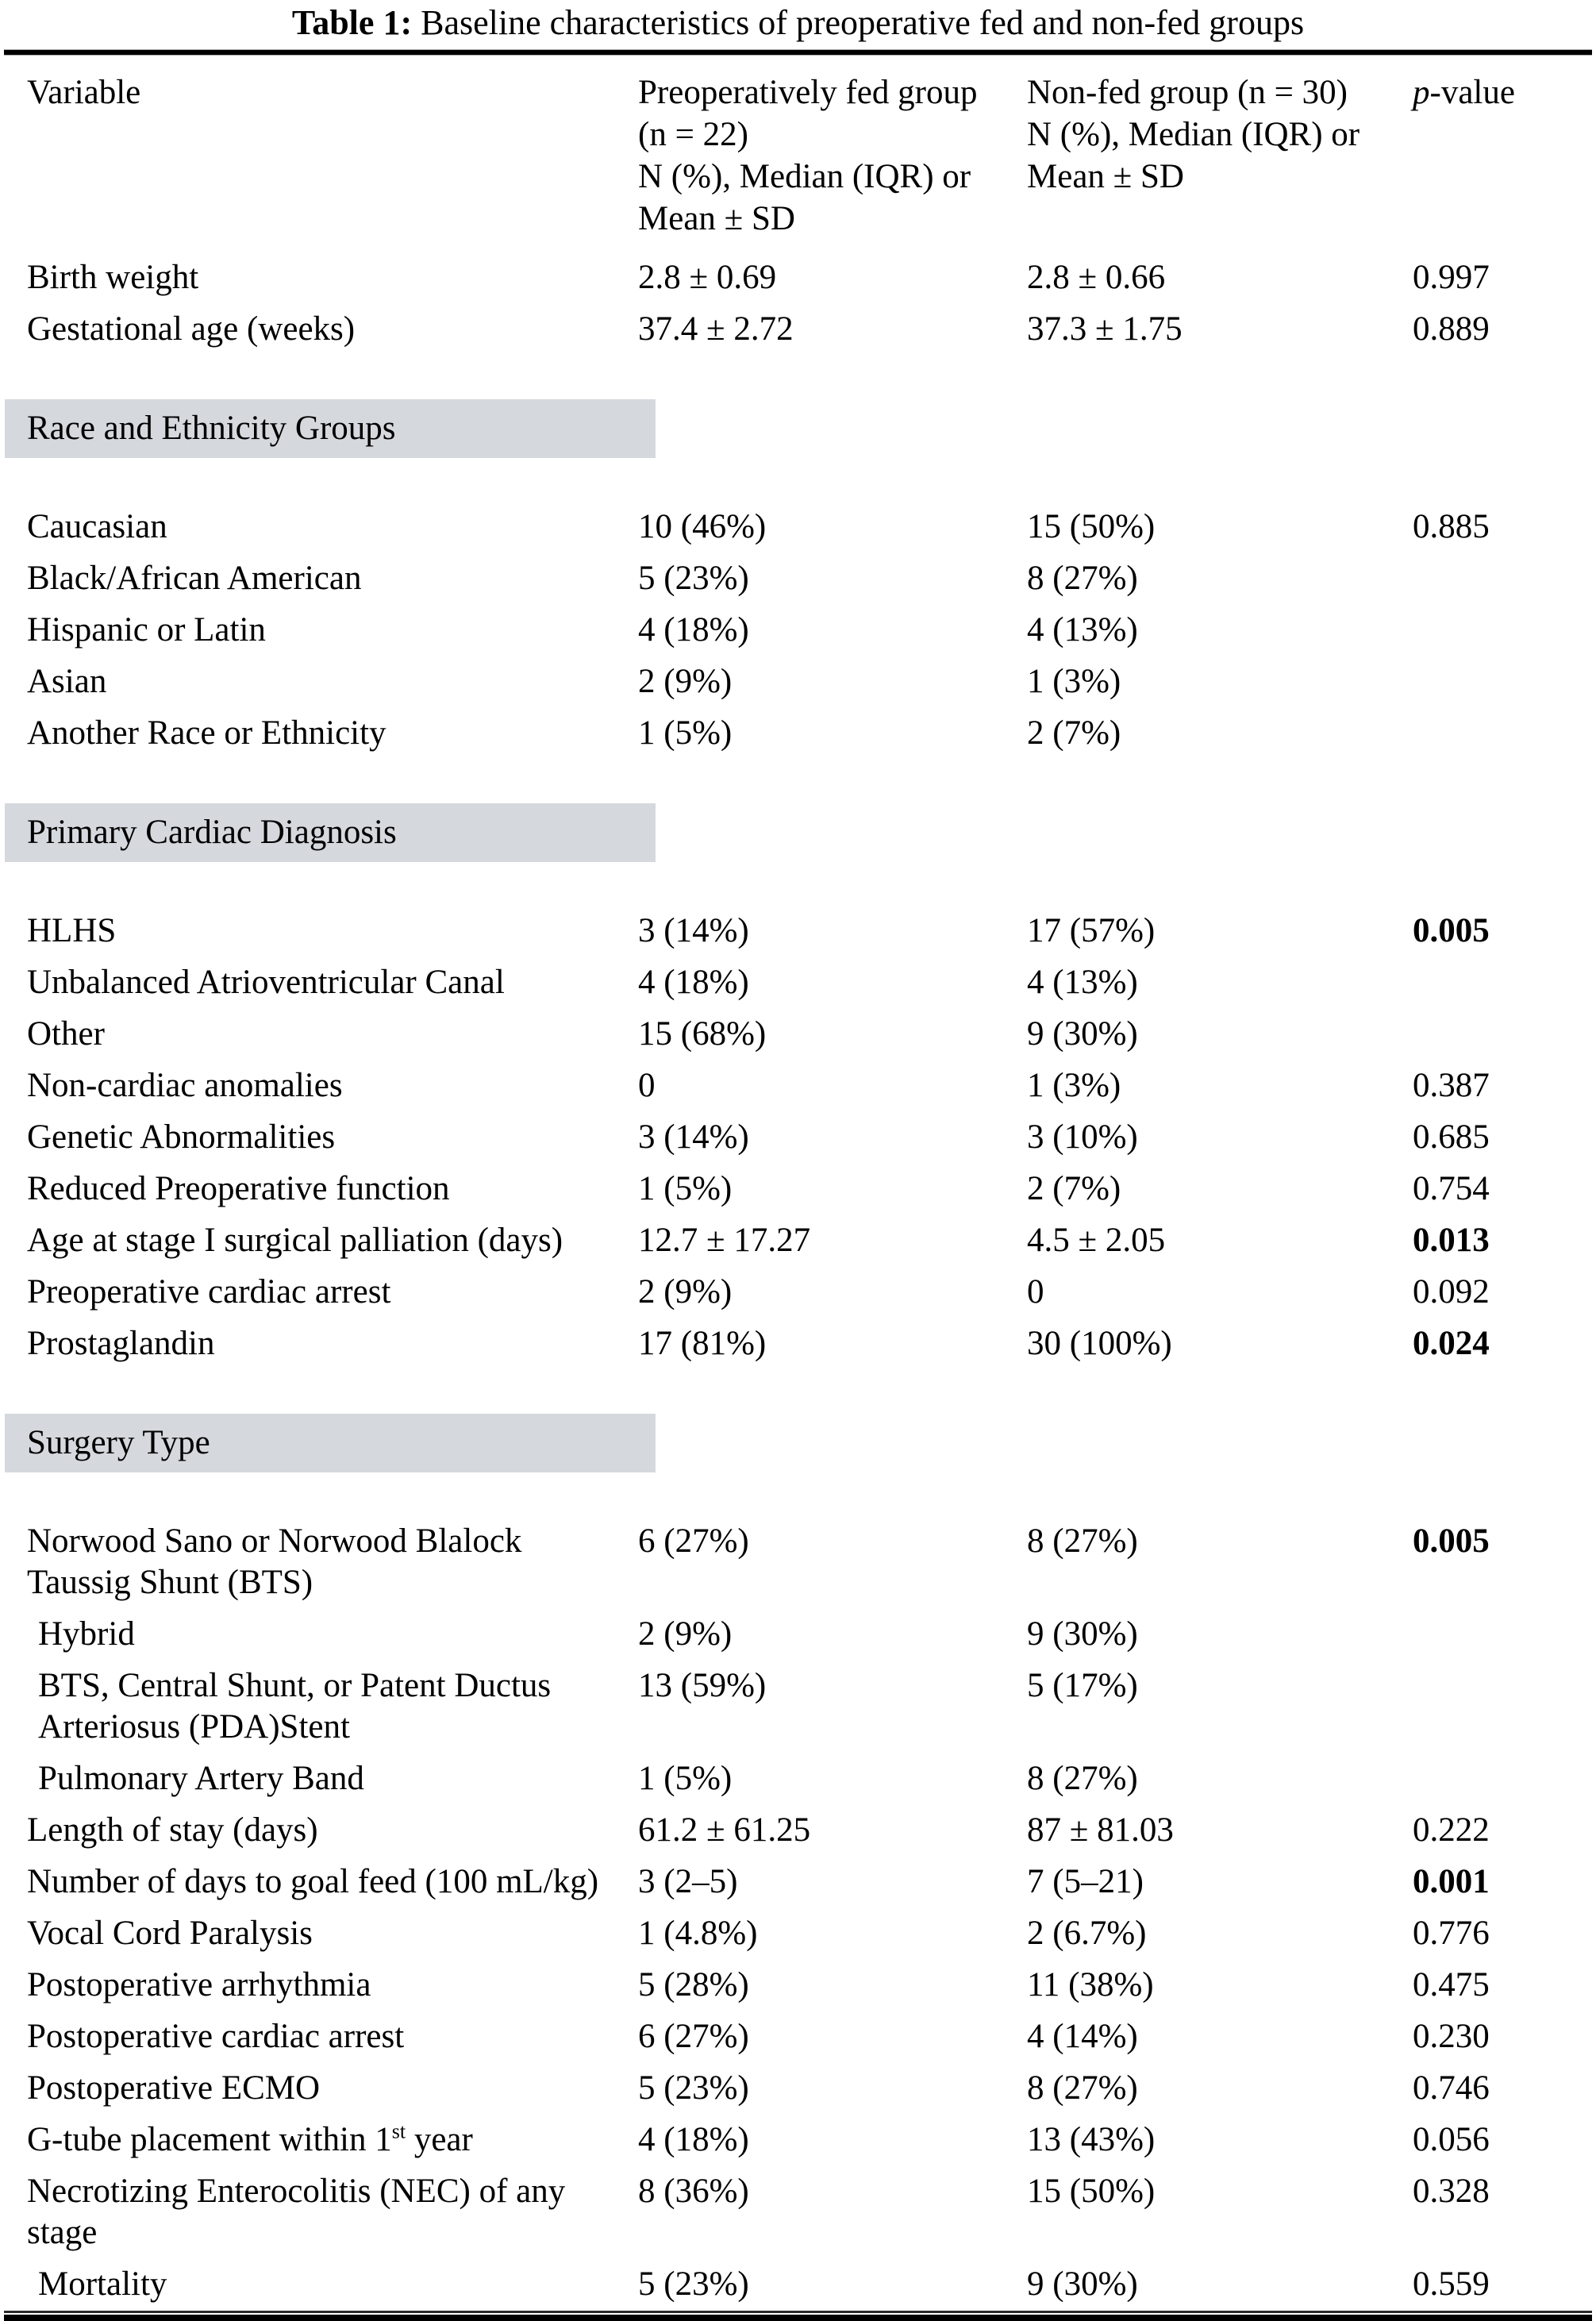 Image resolution: width=1596 pixels, height=2321 pixels. What do you see at coordinates (1451, 1343) in the screenshot?
I see `p-value: 0.024` at bounding box center [1451, 1343].